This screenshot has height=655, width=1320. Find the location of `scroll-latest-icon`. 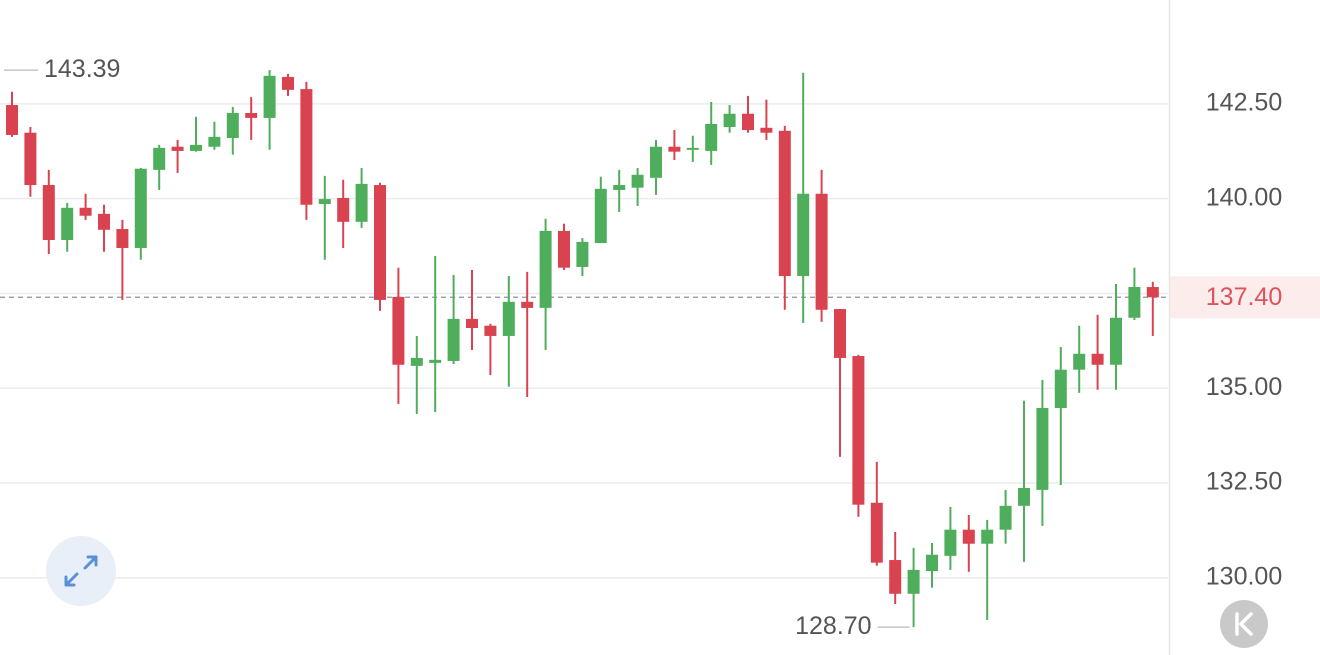

scroll-latest-icon is located at coordinates (1244, 624).